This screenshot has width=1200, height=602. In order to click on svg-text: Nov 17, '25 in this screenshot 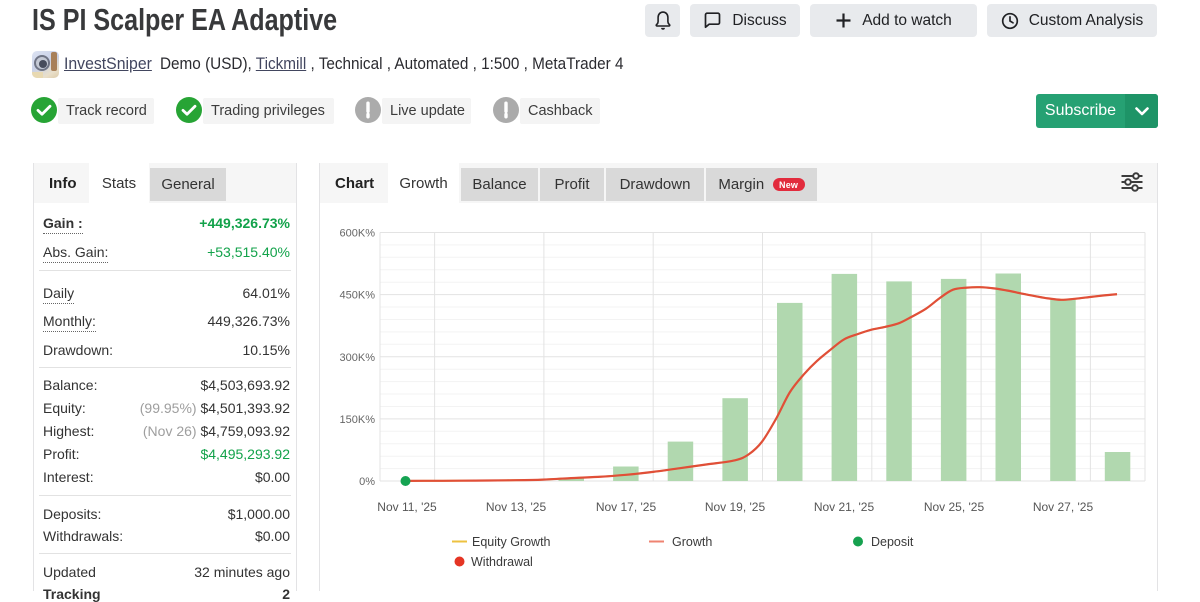, I will do `click(626, 507)`.